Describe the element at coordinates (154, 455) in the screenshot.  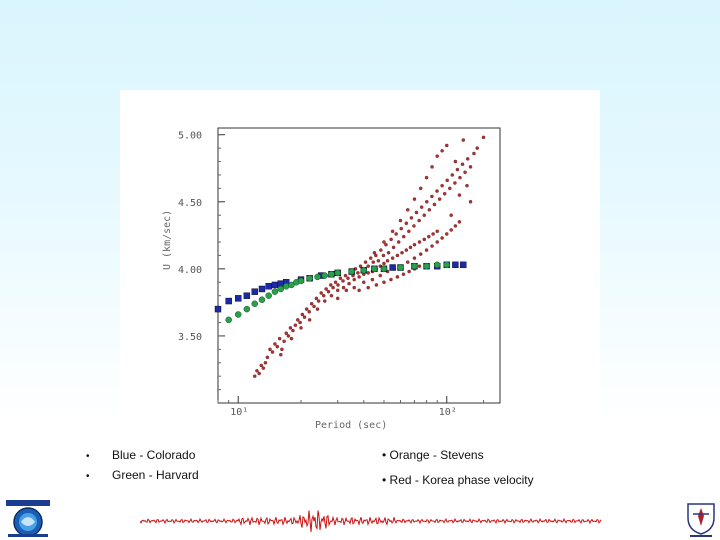
I see `legend-label-colorado: Blue - Colorado` at that location.